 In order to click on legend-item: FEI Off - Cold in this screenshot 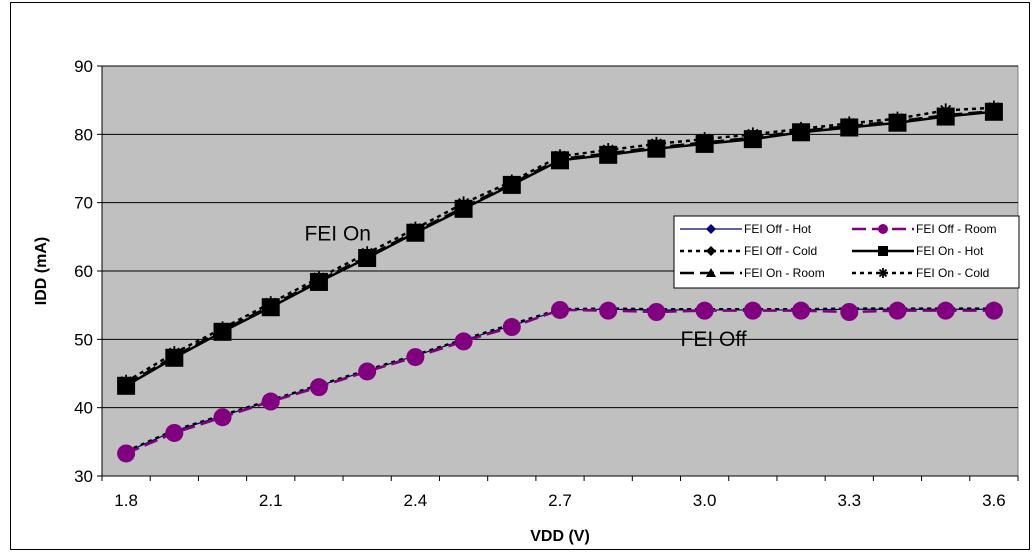, I will do `click(748, 251)`.